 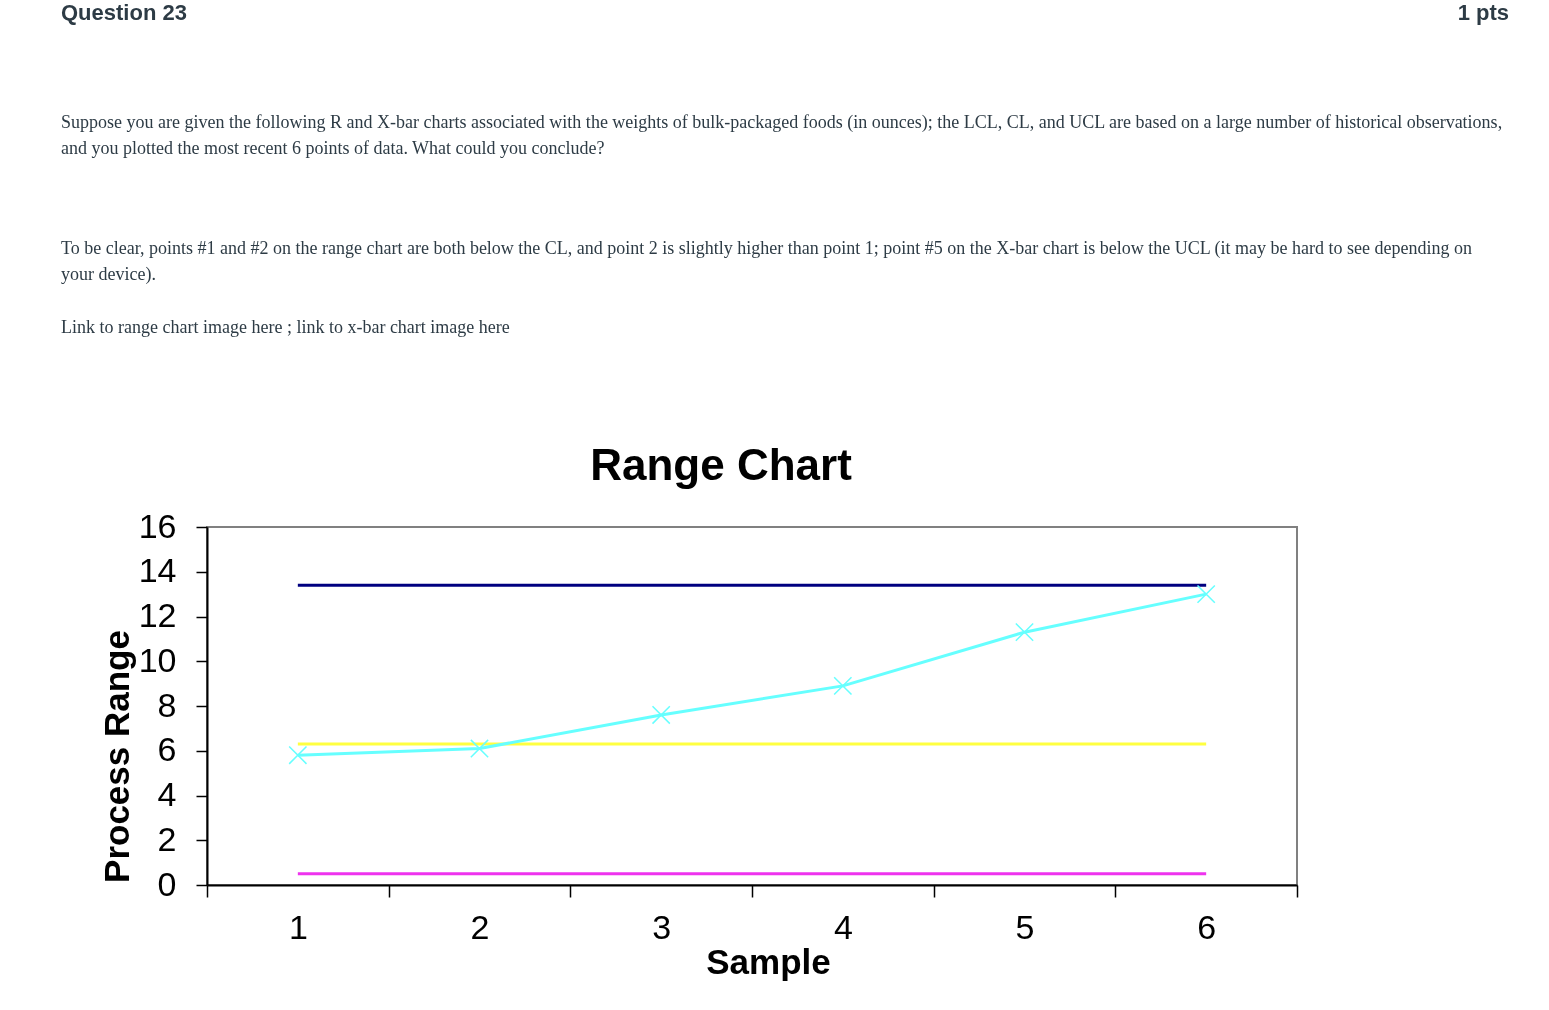 I want to click on y-tick-label: 16, so click(x=157, y=525).